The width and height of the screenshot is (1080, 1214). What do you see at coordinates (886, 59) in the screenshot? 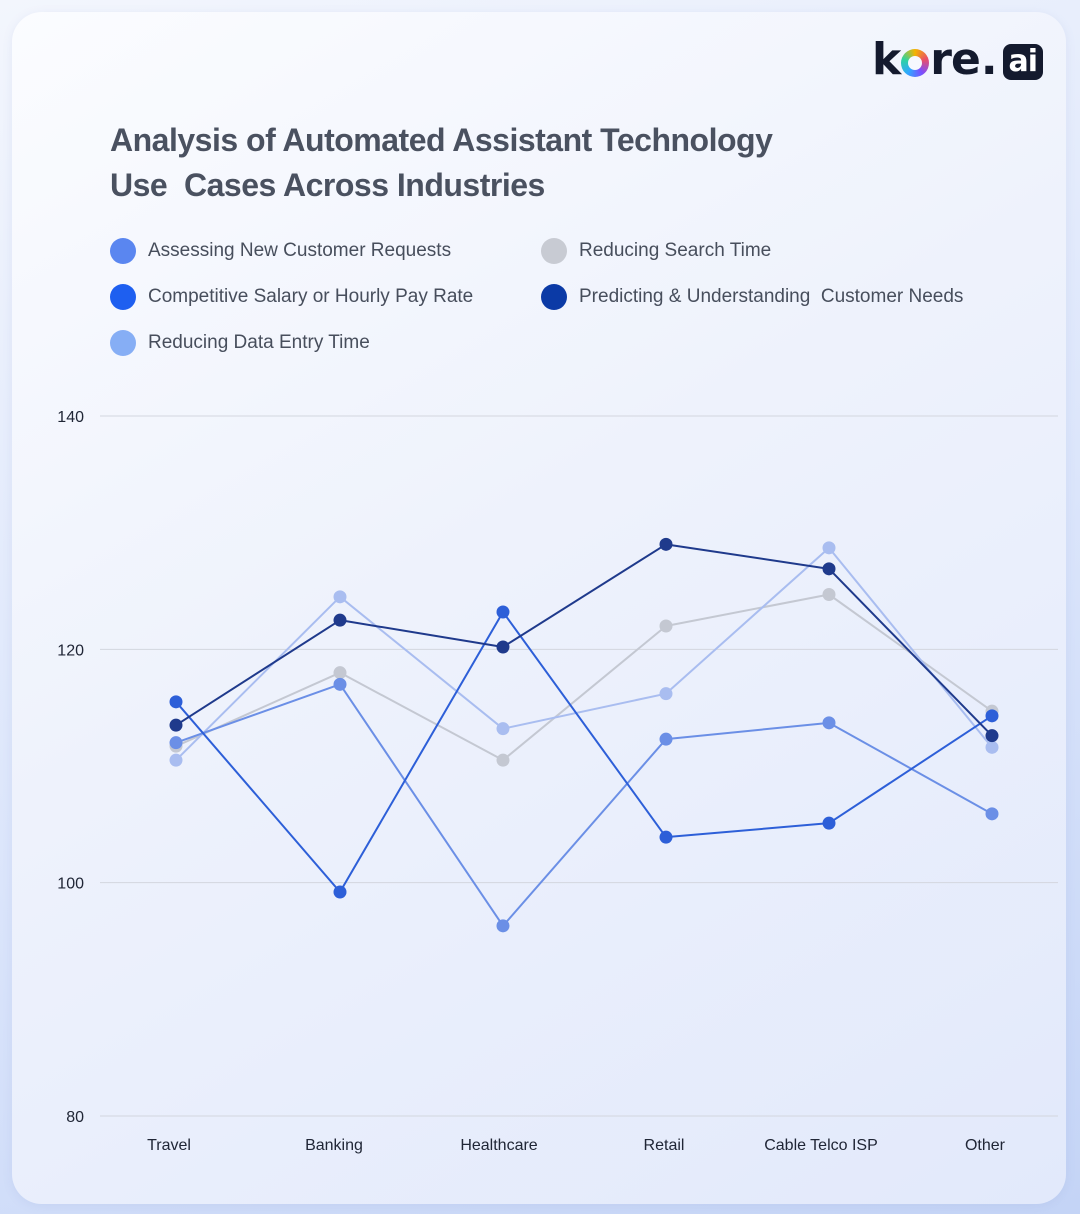
I see `logo-k: k` at bounding box center [886, 59].